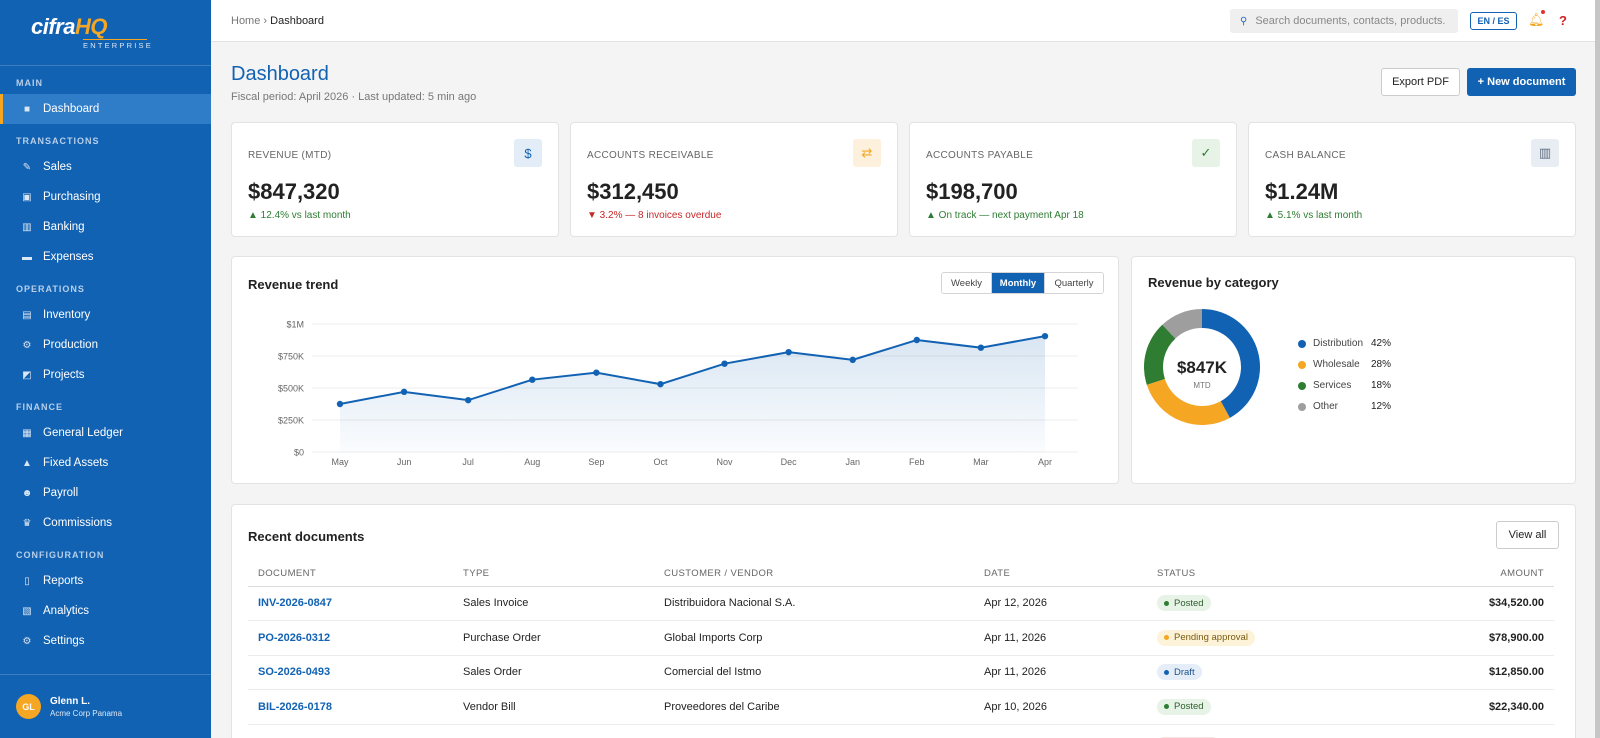 The height and width of the screenshot is (738, 1600). What do you see at coordinates (27, 167) in the screenshot?
I see `pencil-icon: ✎` at bounding box center [27, 167].